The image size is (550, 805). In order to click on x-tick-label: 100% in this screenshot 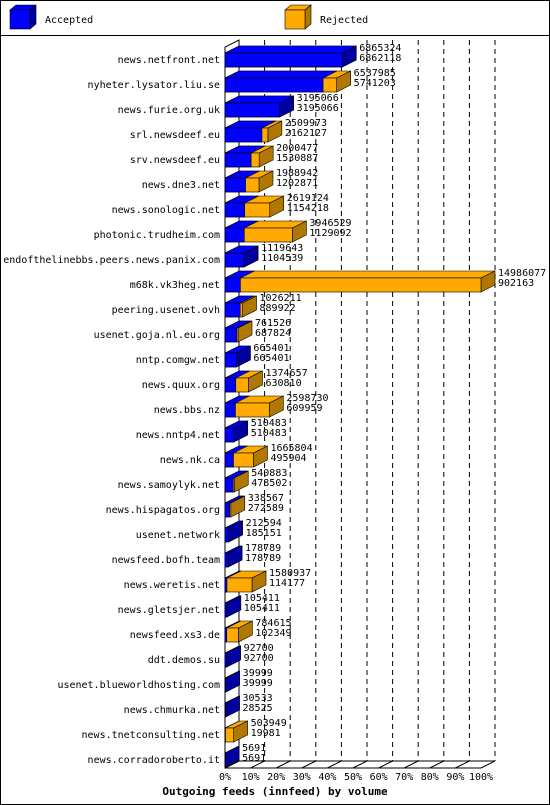, I will do `click(481, 777)`.